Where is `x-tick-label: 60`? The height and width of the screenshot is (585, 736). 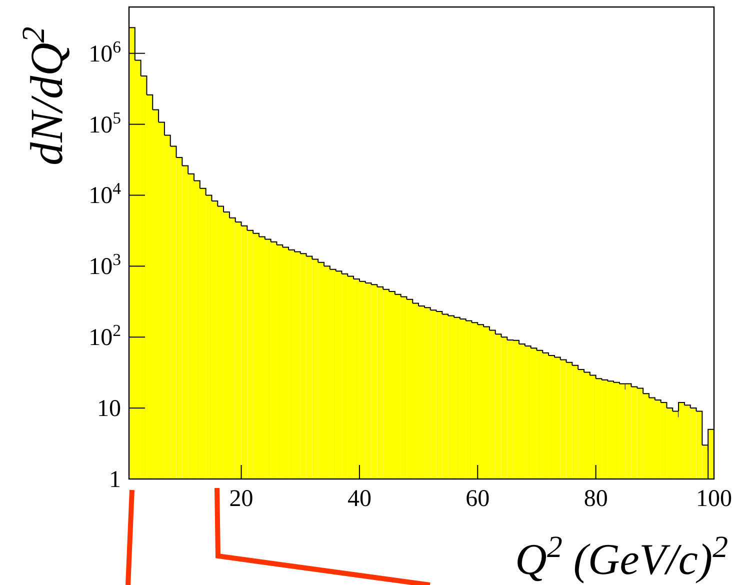
x-tick-label: 60 is located at coordinates (478, 499).